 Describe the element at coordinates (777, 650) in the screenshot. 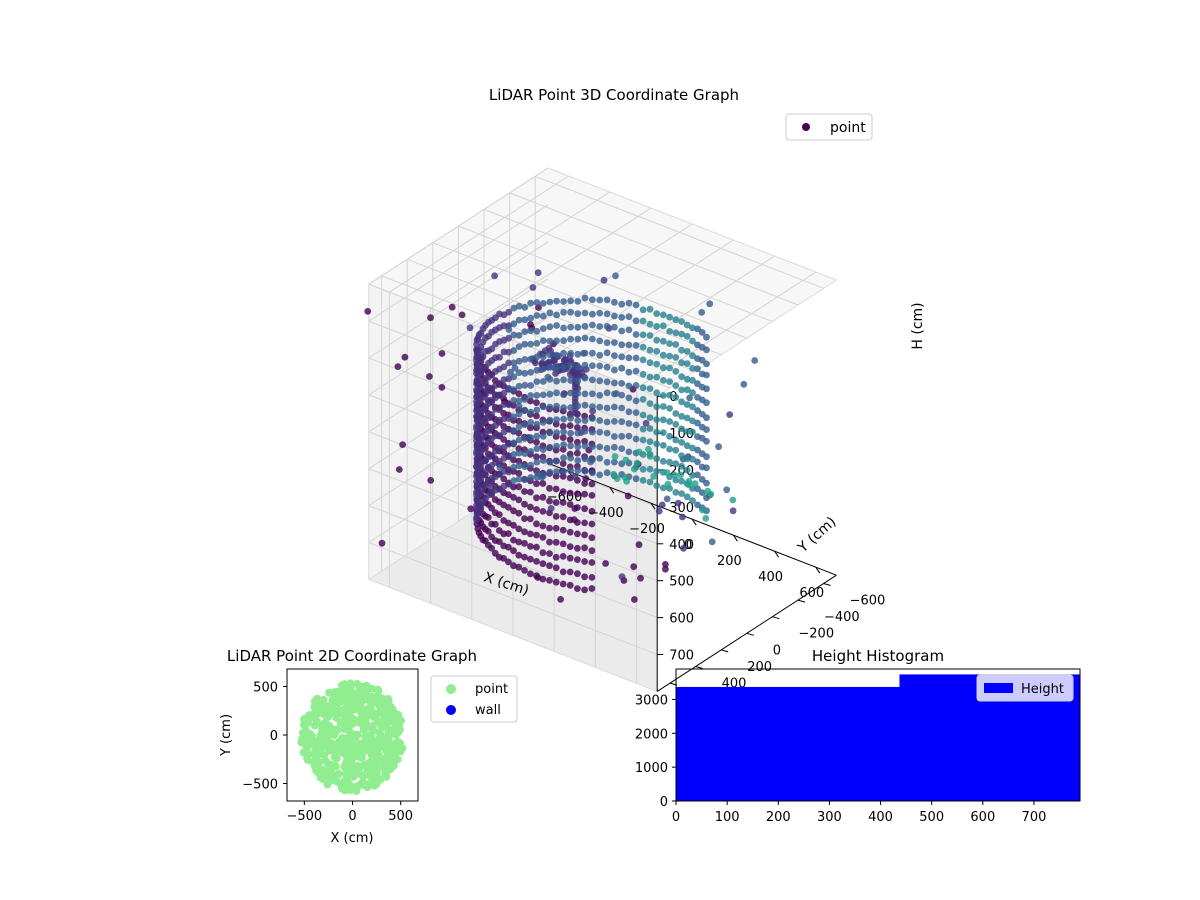

I see `y-tick-label-3d: 0` at that location.